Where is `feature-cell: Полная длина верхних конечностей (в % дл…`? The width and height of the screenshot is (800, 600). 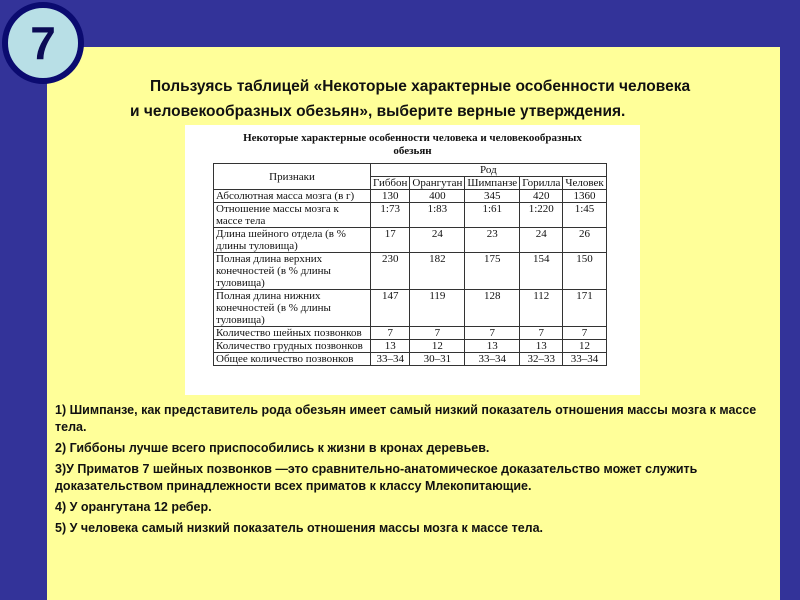 feature-cell: Полная длина верхних конечностей (в % дл… is located at coordinates (292, 271).